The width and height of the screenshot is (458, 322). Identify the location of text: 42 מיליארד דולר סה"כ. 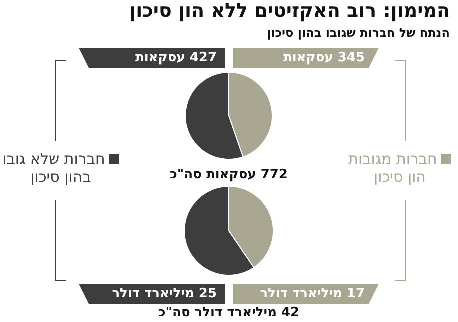
(229, 312).